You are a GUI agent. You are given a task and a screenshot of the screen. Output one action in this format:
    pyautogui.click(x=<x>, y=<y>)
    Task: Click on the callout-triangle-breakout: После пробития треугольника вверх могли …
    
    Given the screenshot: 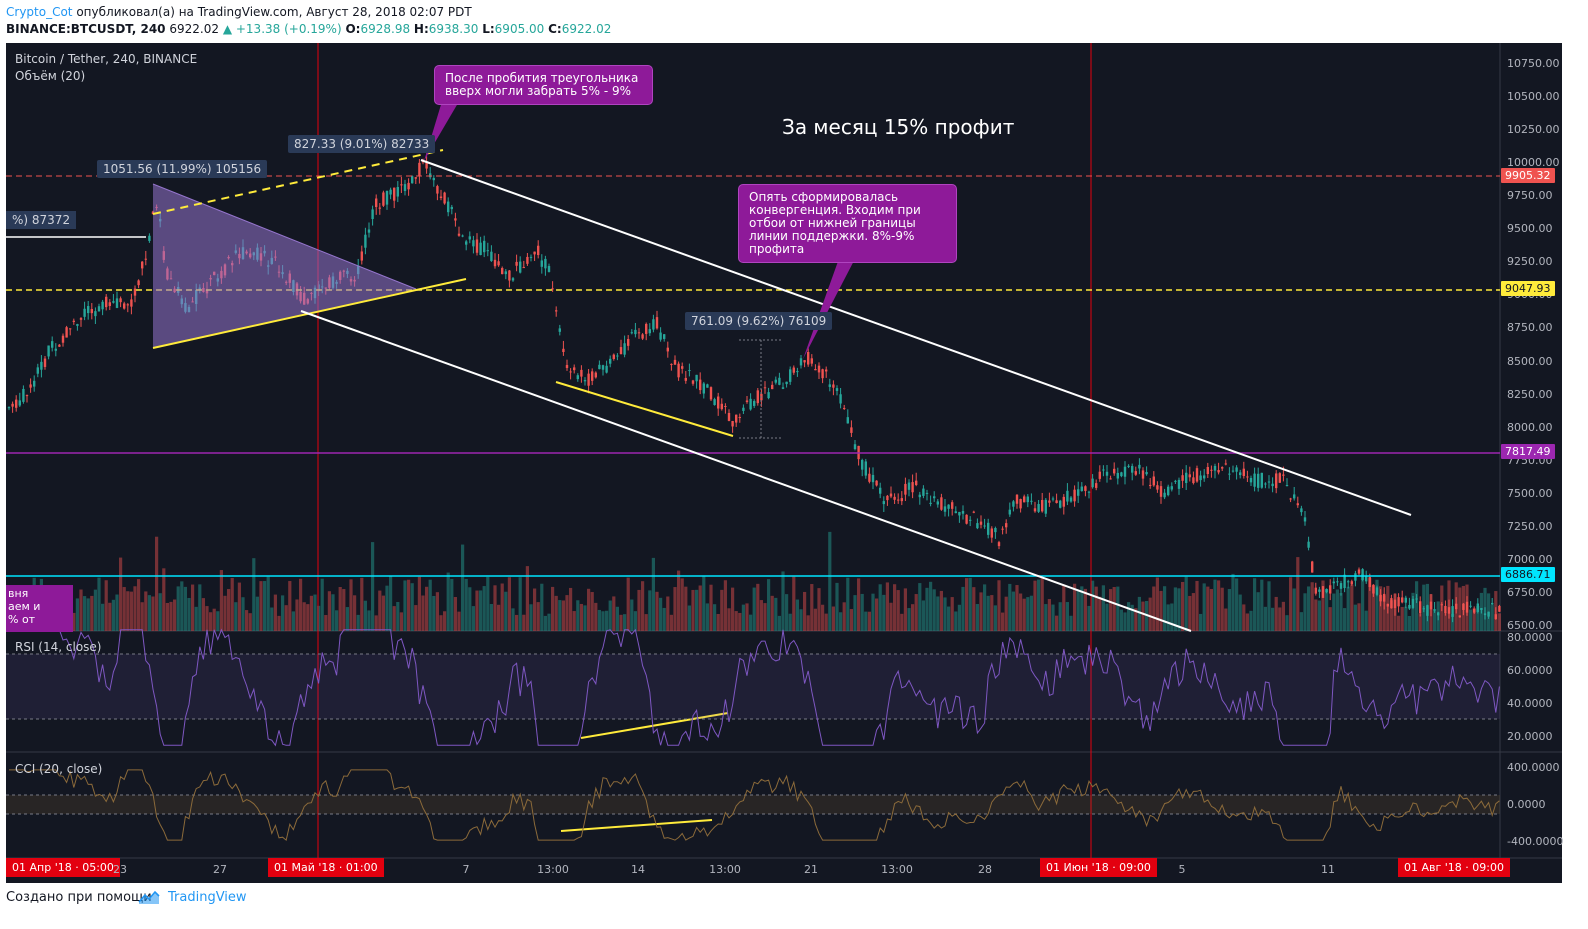 What is the action you would take?
    pyautogui.click(x=543, y=85)
    